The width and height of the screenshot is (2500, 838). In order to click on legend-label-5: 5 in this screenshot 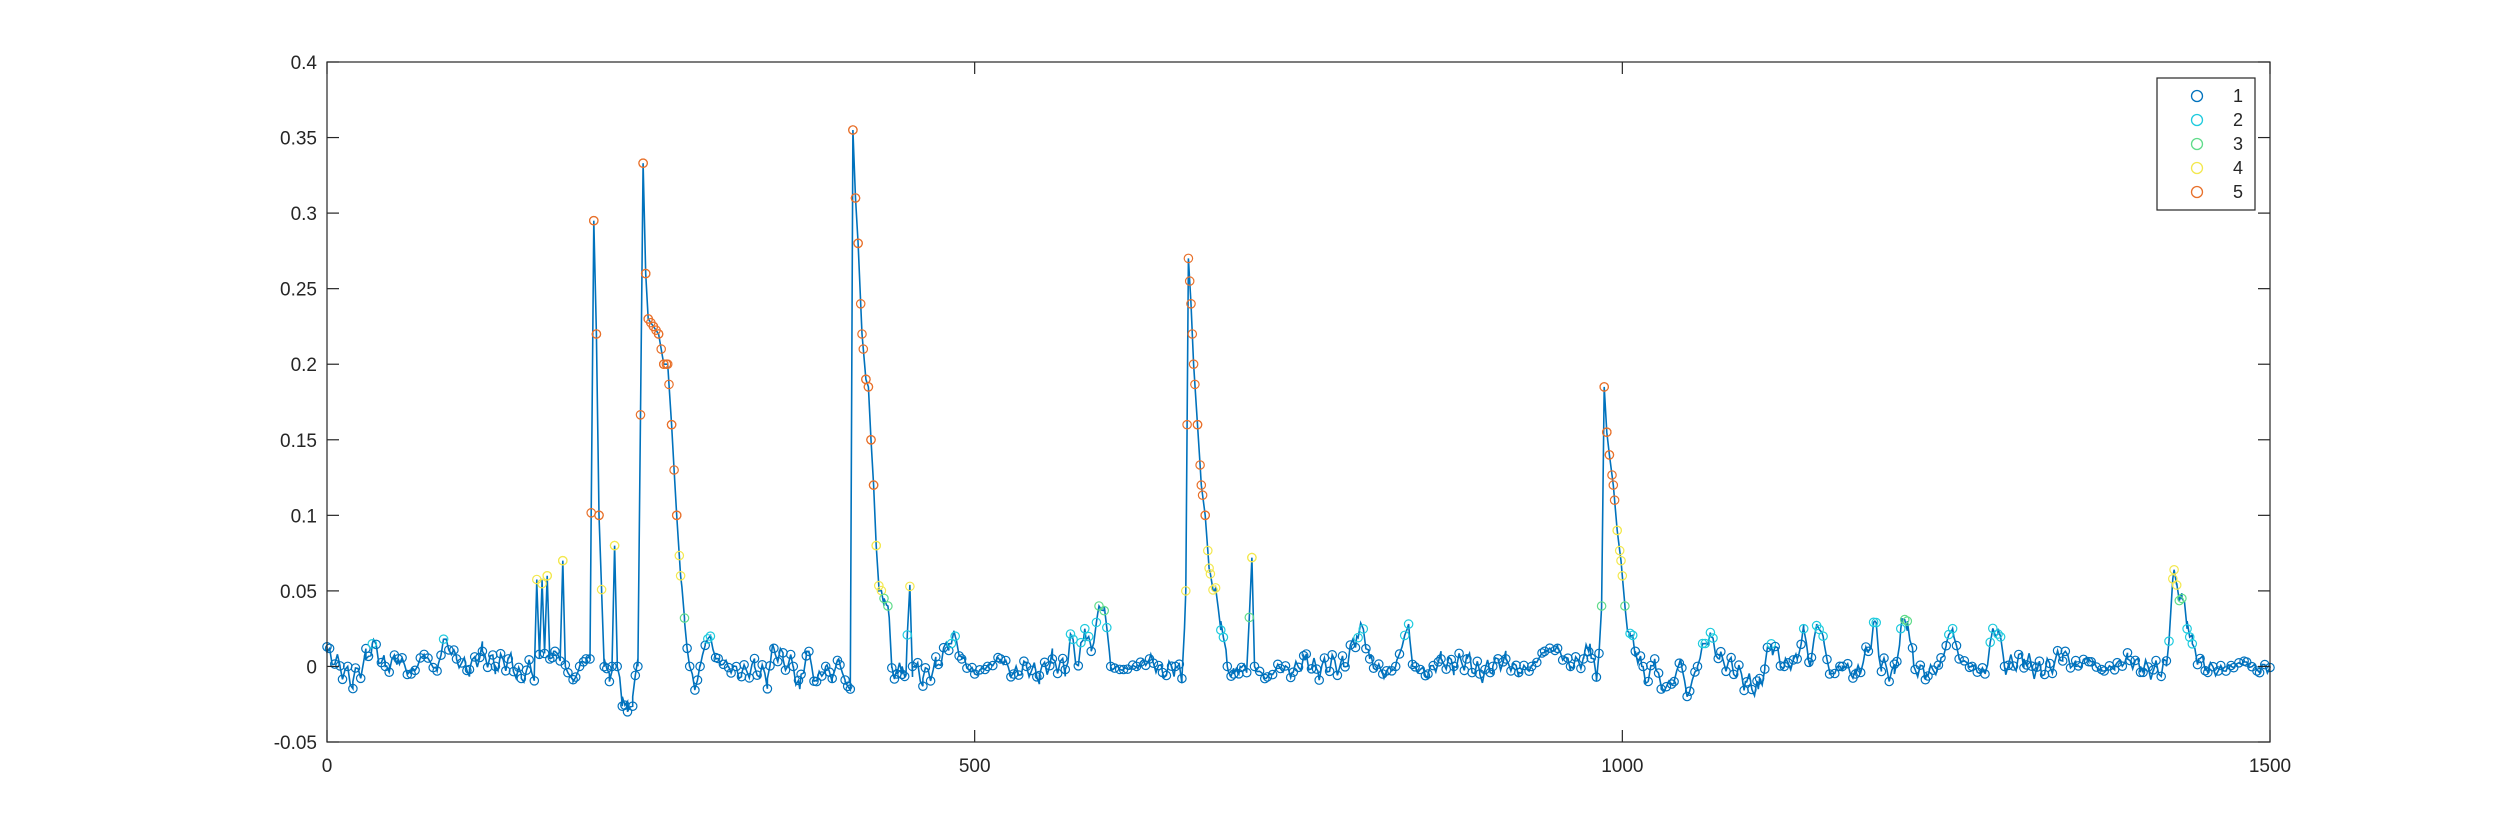, I will do `click(2238, 192)`.